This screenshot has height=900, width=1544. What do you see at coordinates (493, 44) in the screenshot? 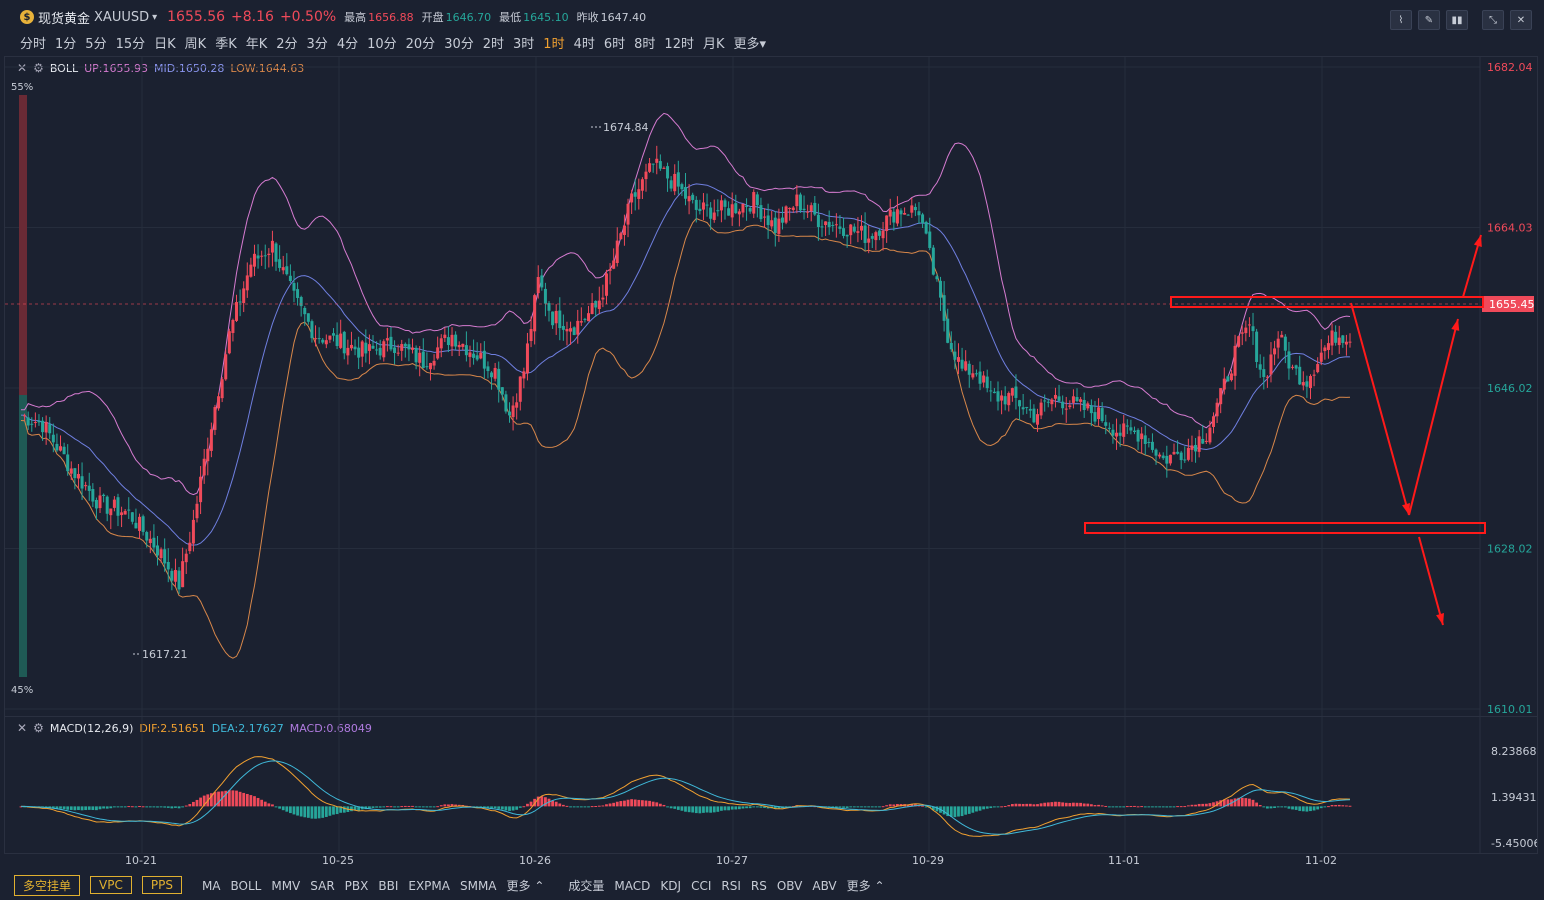
I see `period-tab: 2时` at bounding box center [493, 44].